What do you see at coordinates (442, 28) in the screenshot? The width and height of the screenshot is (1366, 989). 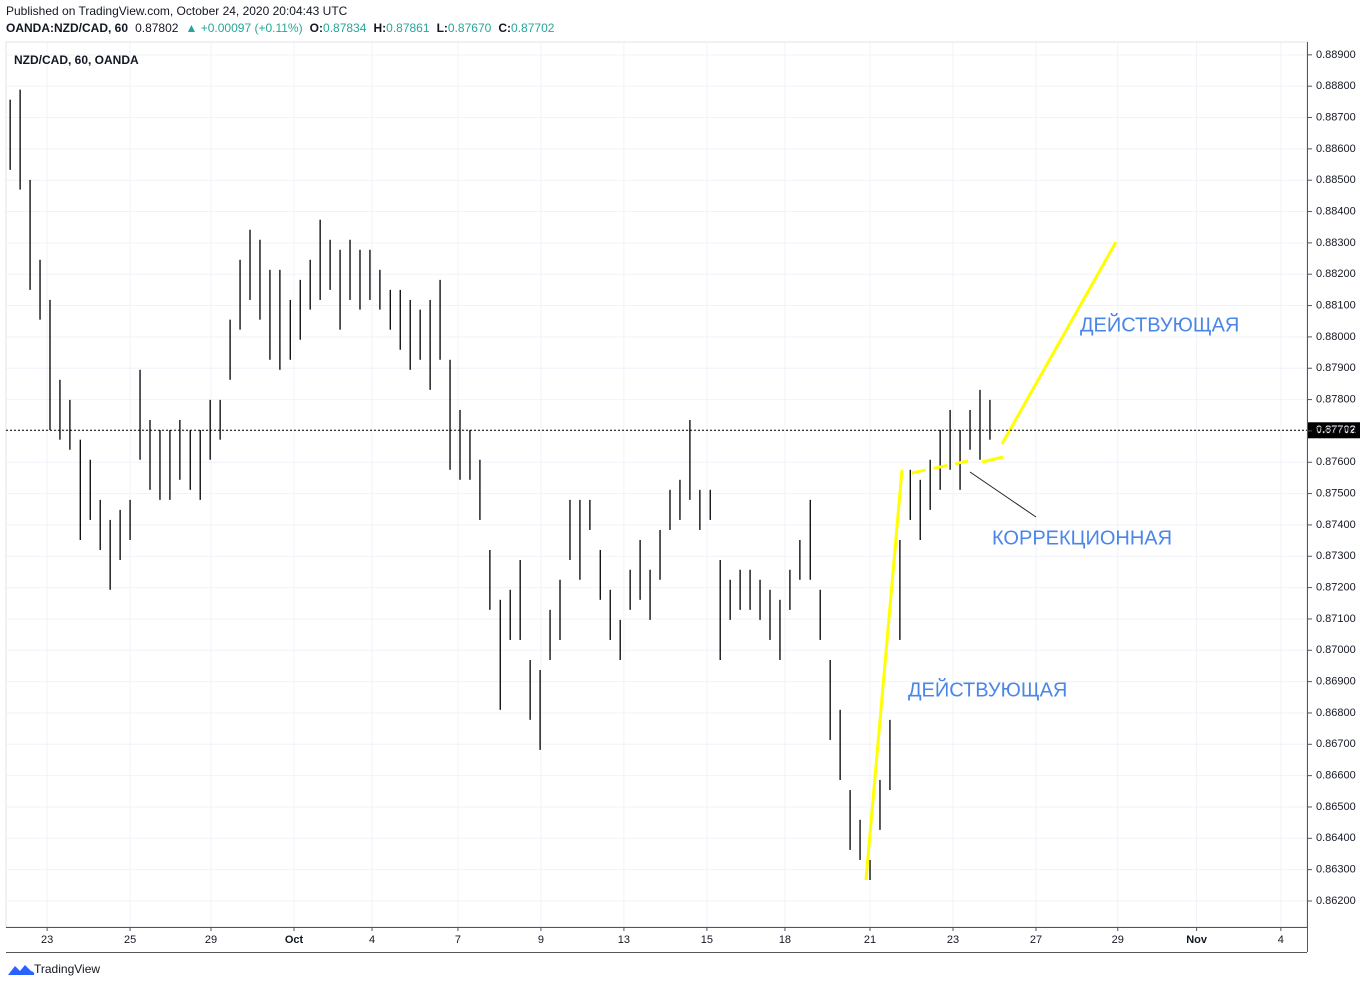 I see `low-label: L:` at bounding box center [442, 28].